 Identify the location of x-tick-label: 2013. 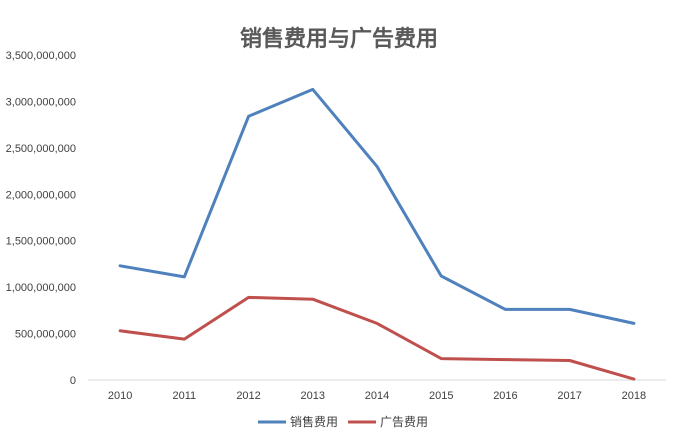
(313, 396).